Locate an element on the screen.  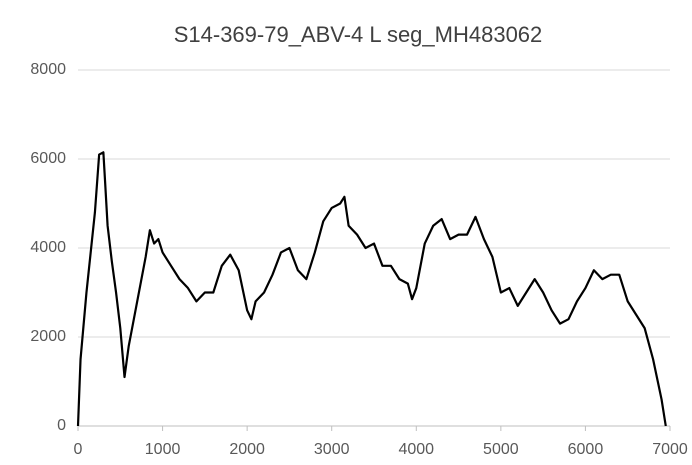
x-tick-label: 2000 is located at coordinates (247, 449).